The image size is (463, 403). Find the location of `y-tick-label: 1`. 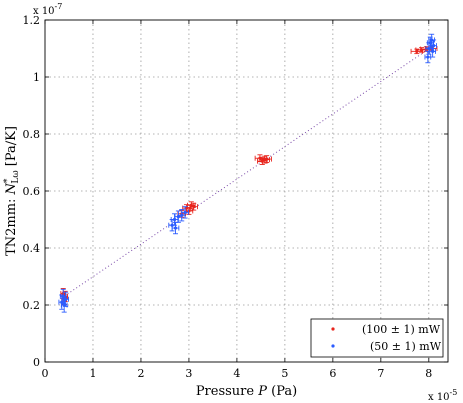

y-tick-label: 1 is located at coordinates (36, 77).